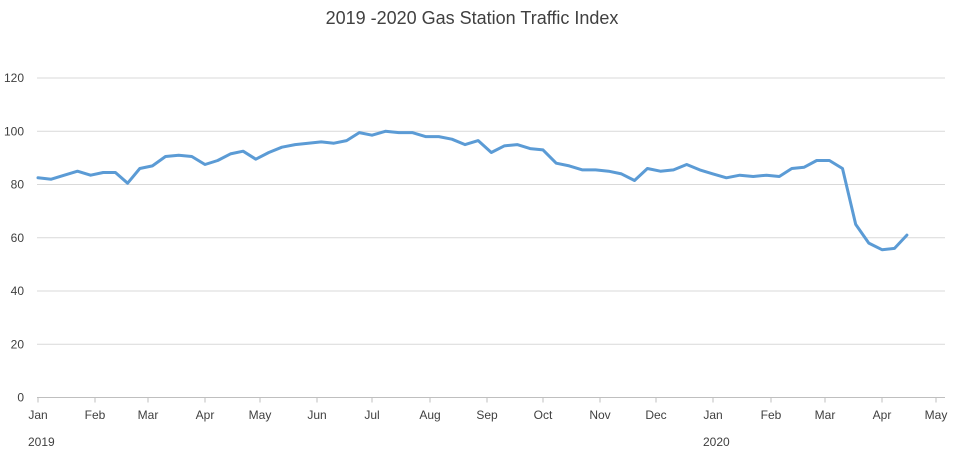 The width and height of the screenshot is (962, 460). I want to click on x-tick-label: Oct, so click(543, 415).